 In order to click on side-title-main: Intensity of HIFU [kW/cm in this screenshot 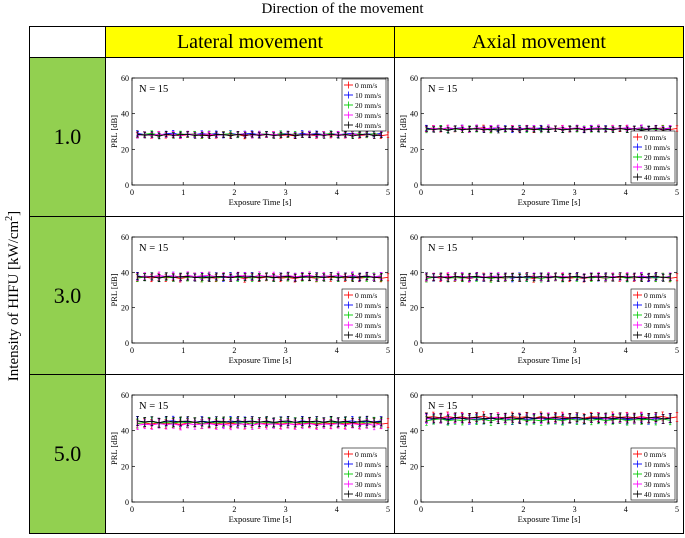, I will do `click(14, 301)`.